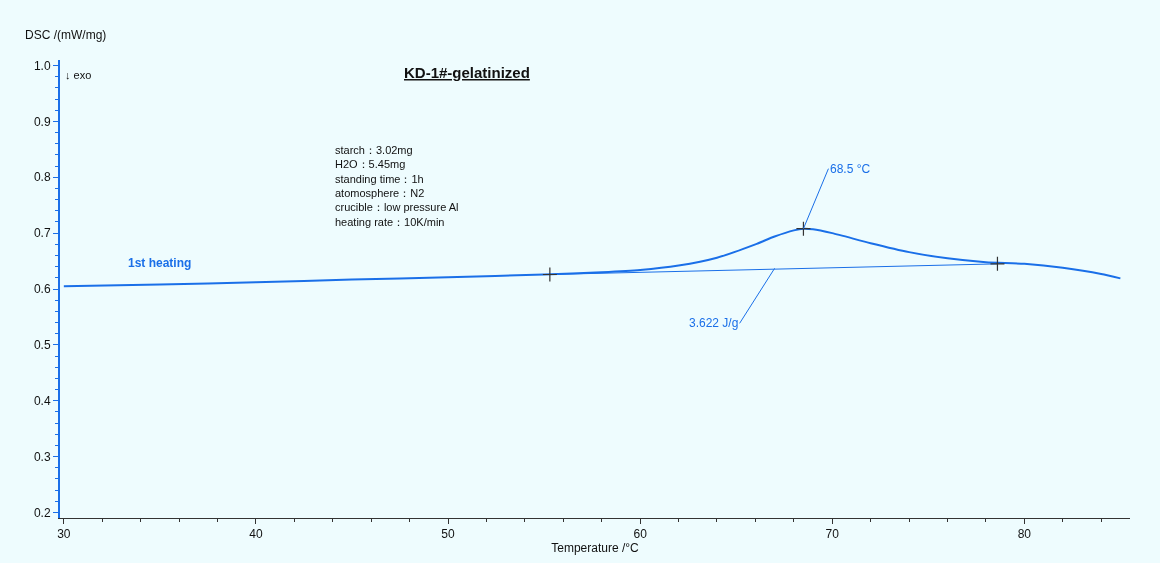 The height and width of the screenshot is (563, 1160). What do you see at coordinates (448, 534) in the screenshot?
I see `x-tick-label: 50` at bounding box center [448, 534].